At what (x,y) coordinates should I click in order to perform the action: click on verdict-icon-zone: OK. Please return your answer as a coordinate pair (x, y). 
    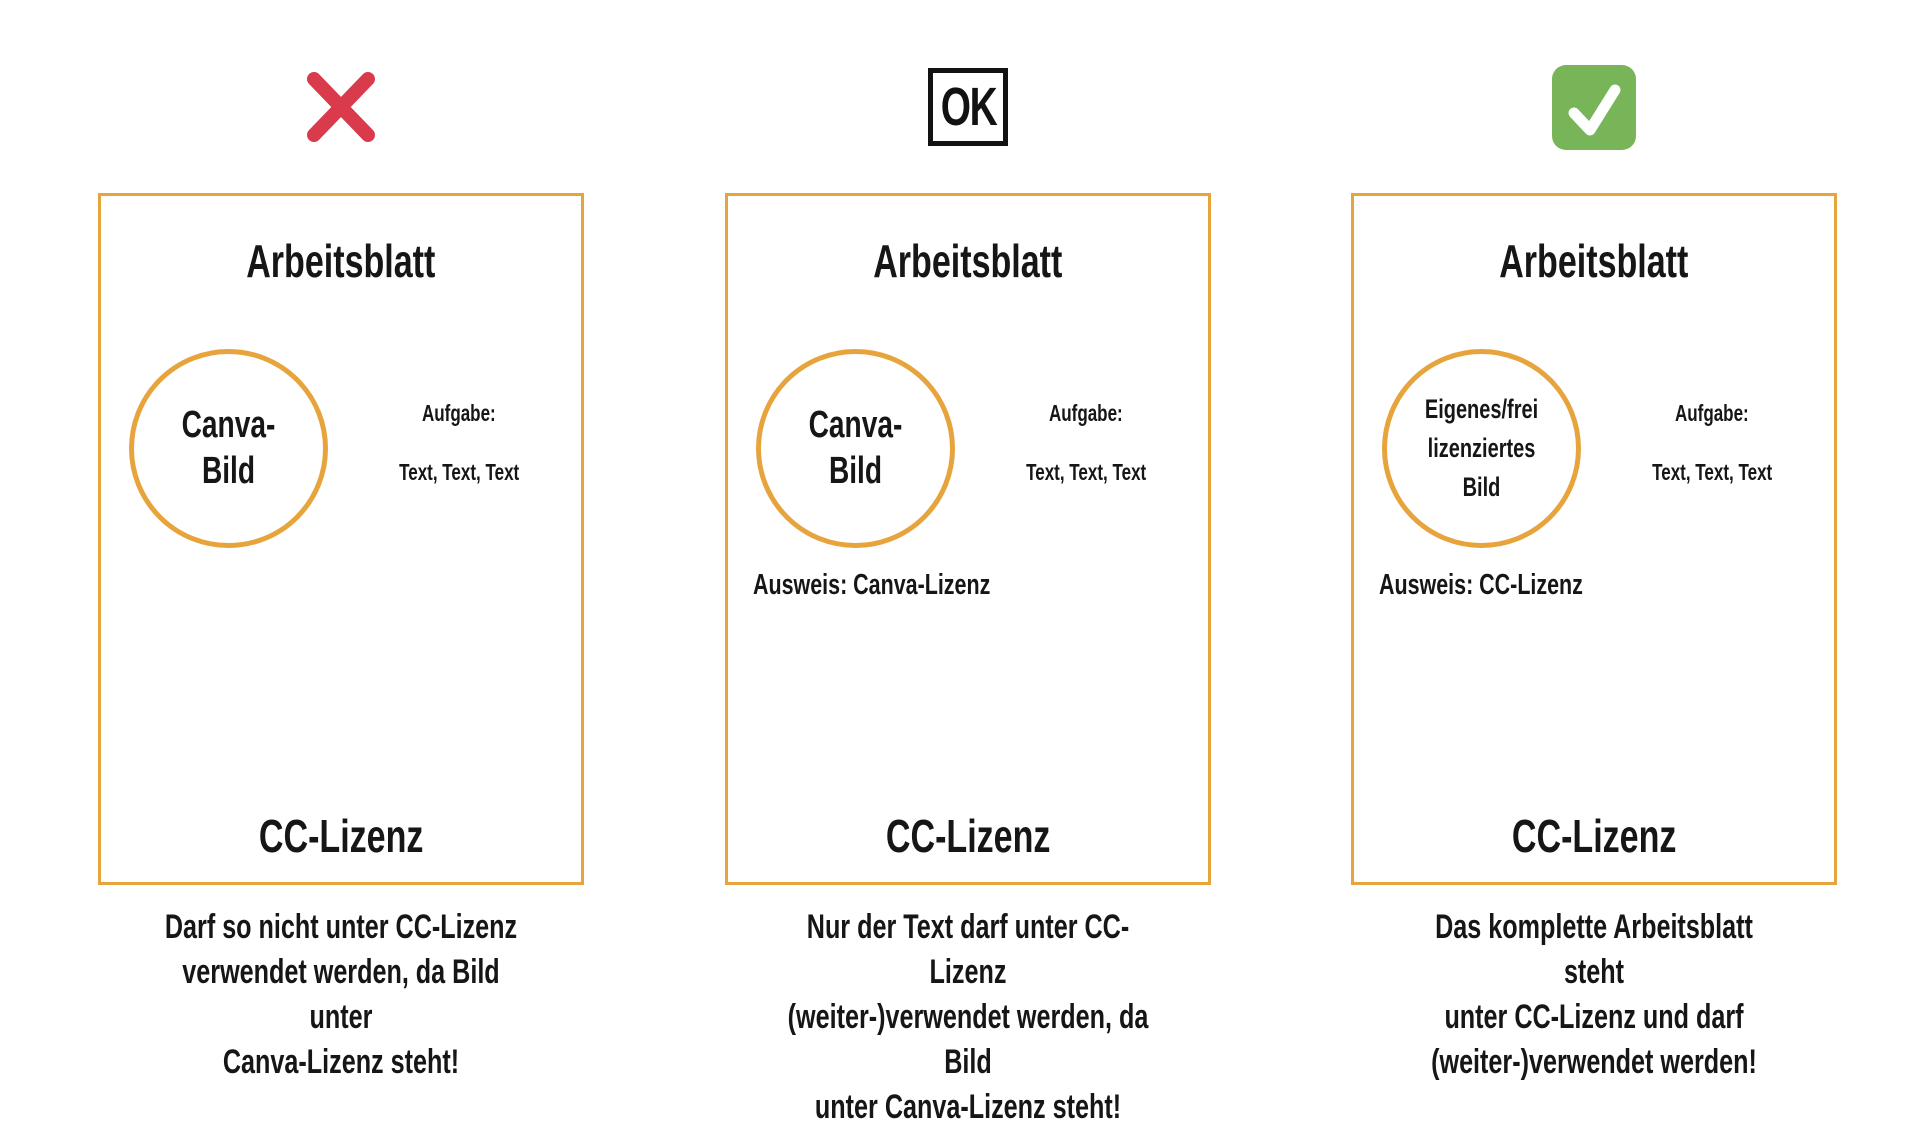
    Looking at the image, I should click on (968, 107).